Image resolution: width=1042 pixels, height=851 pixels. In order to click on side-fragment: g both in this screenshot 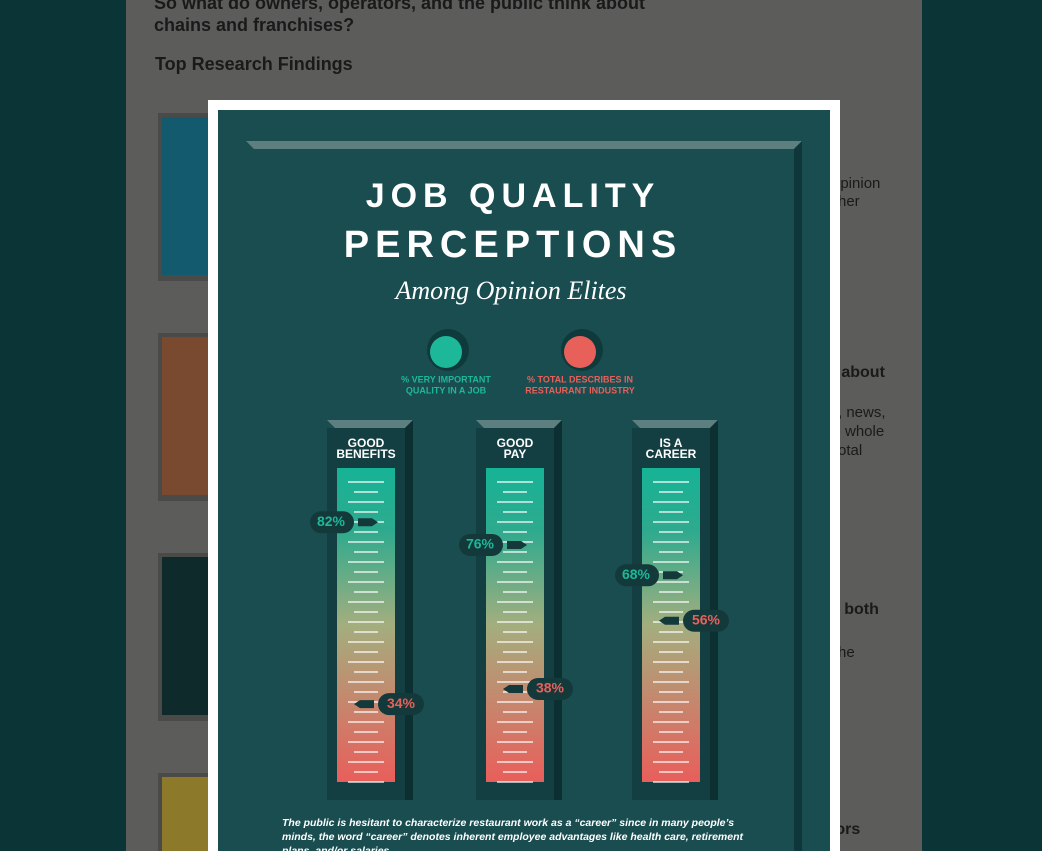, I will do `click(854, 609)`.